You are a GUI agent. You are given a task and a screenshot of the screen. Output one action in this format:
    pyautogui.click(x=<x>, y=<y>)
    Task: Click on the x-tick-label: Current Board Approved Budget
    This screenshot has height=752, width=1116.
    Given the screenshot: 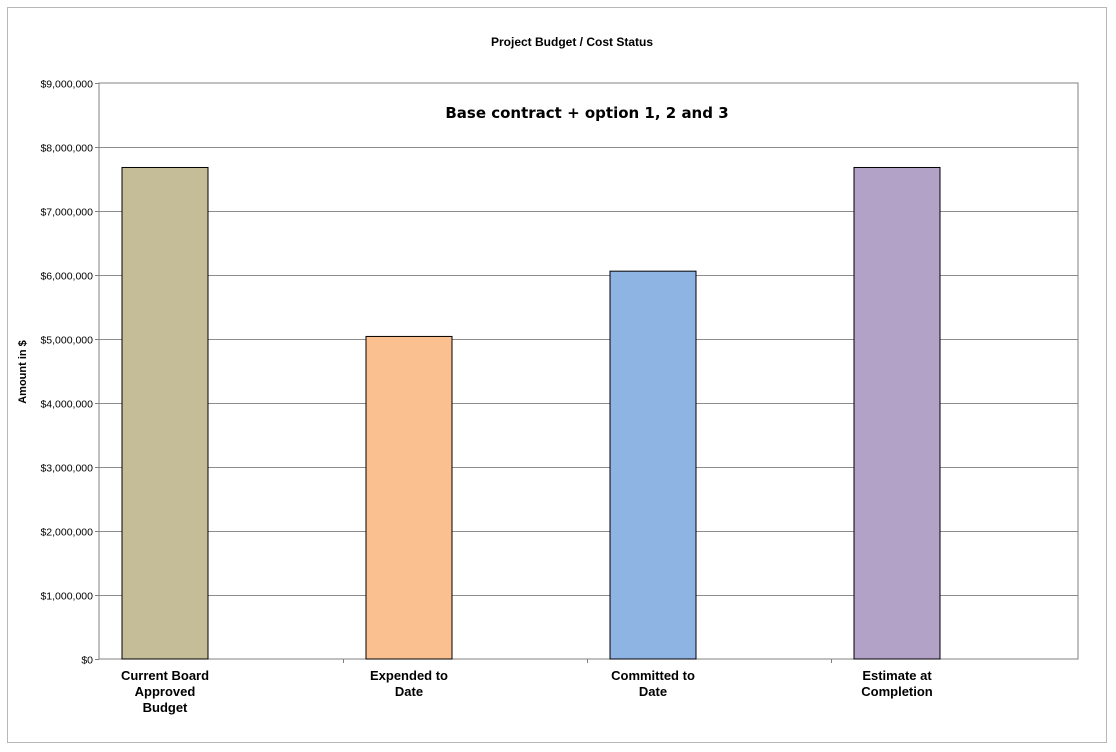 What is the action you would take?
    pyautogui.click(x=165, y=691)
    